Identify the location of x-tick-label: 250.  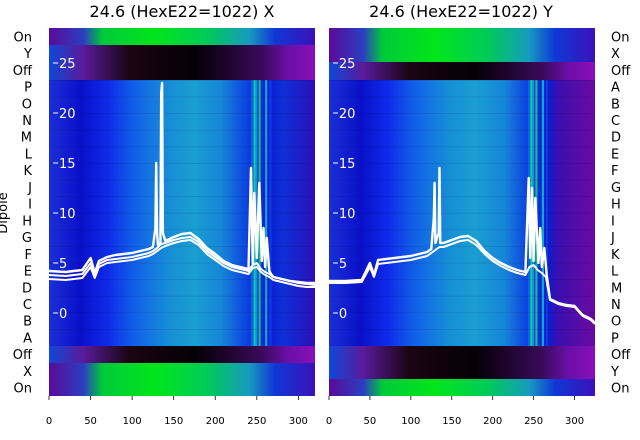
(256, 421).